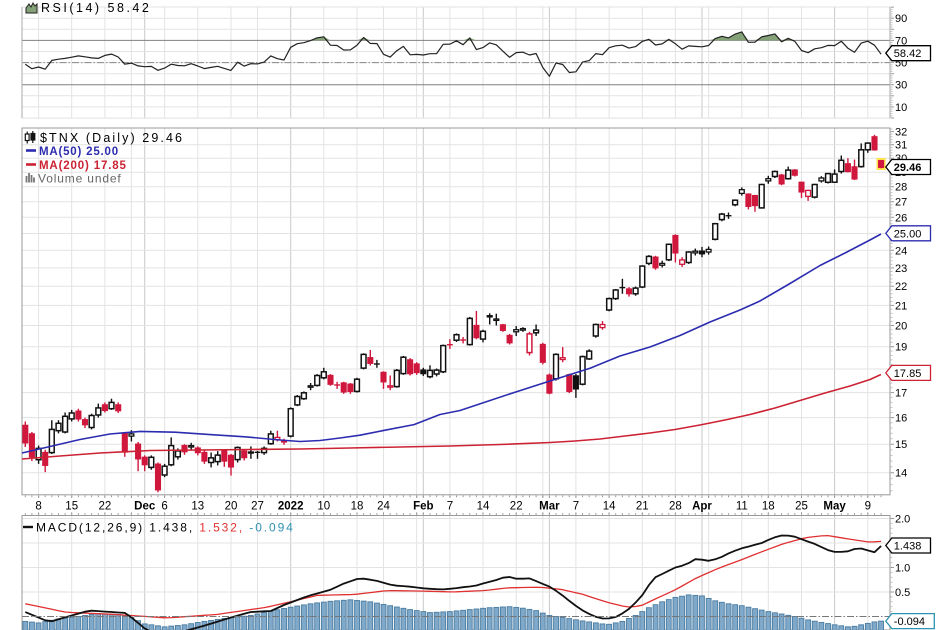 This screenshot has height=630, width=936. Describe the element at coordinates (902, 520) in the screenshot. I see `svg-text: 2.0` at that location.